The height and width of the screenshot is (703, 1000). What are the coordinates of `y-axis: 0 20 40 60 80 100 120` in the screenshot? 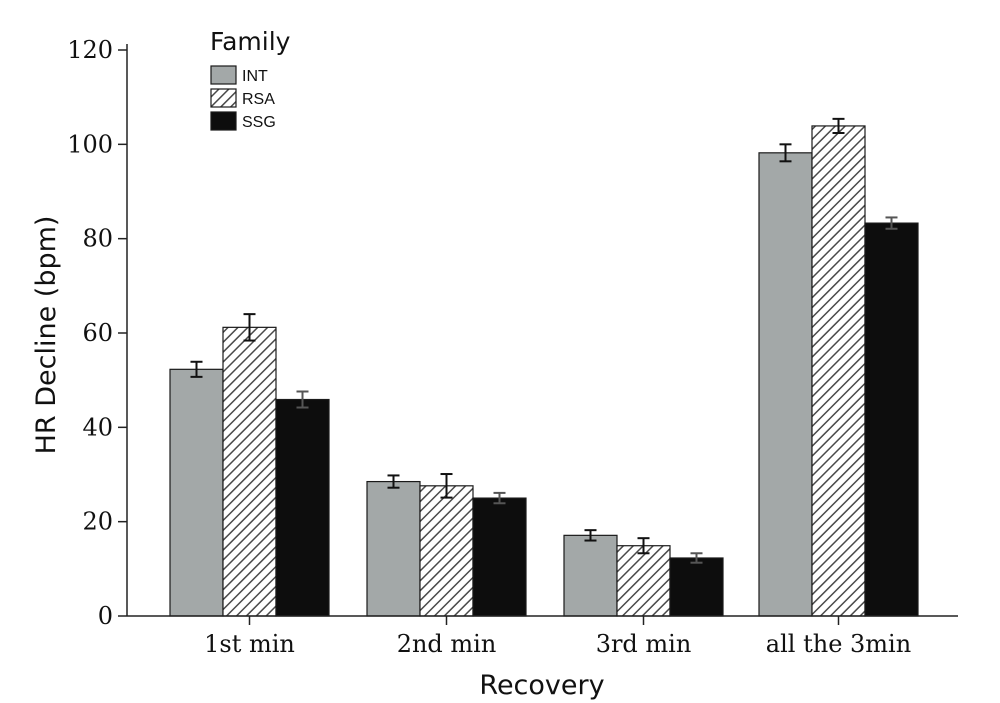 It's located at (97, 333).